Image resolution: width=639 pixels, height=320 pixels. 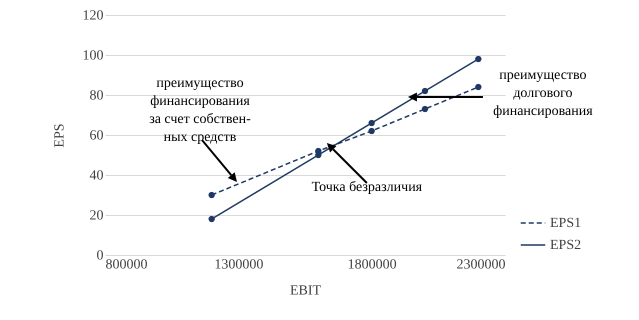 What do you see at coordinates (127, 265) in the screenshot?
I see `x-tick-label: 800000` at bounding box center [127, 265].